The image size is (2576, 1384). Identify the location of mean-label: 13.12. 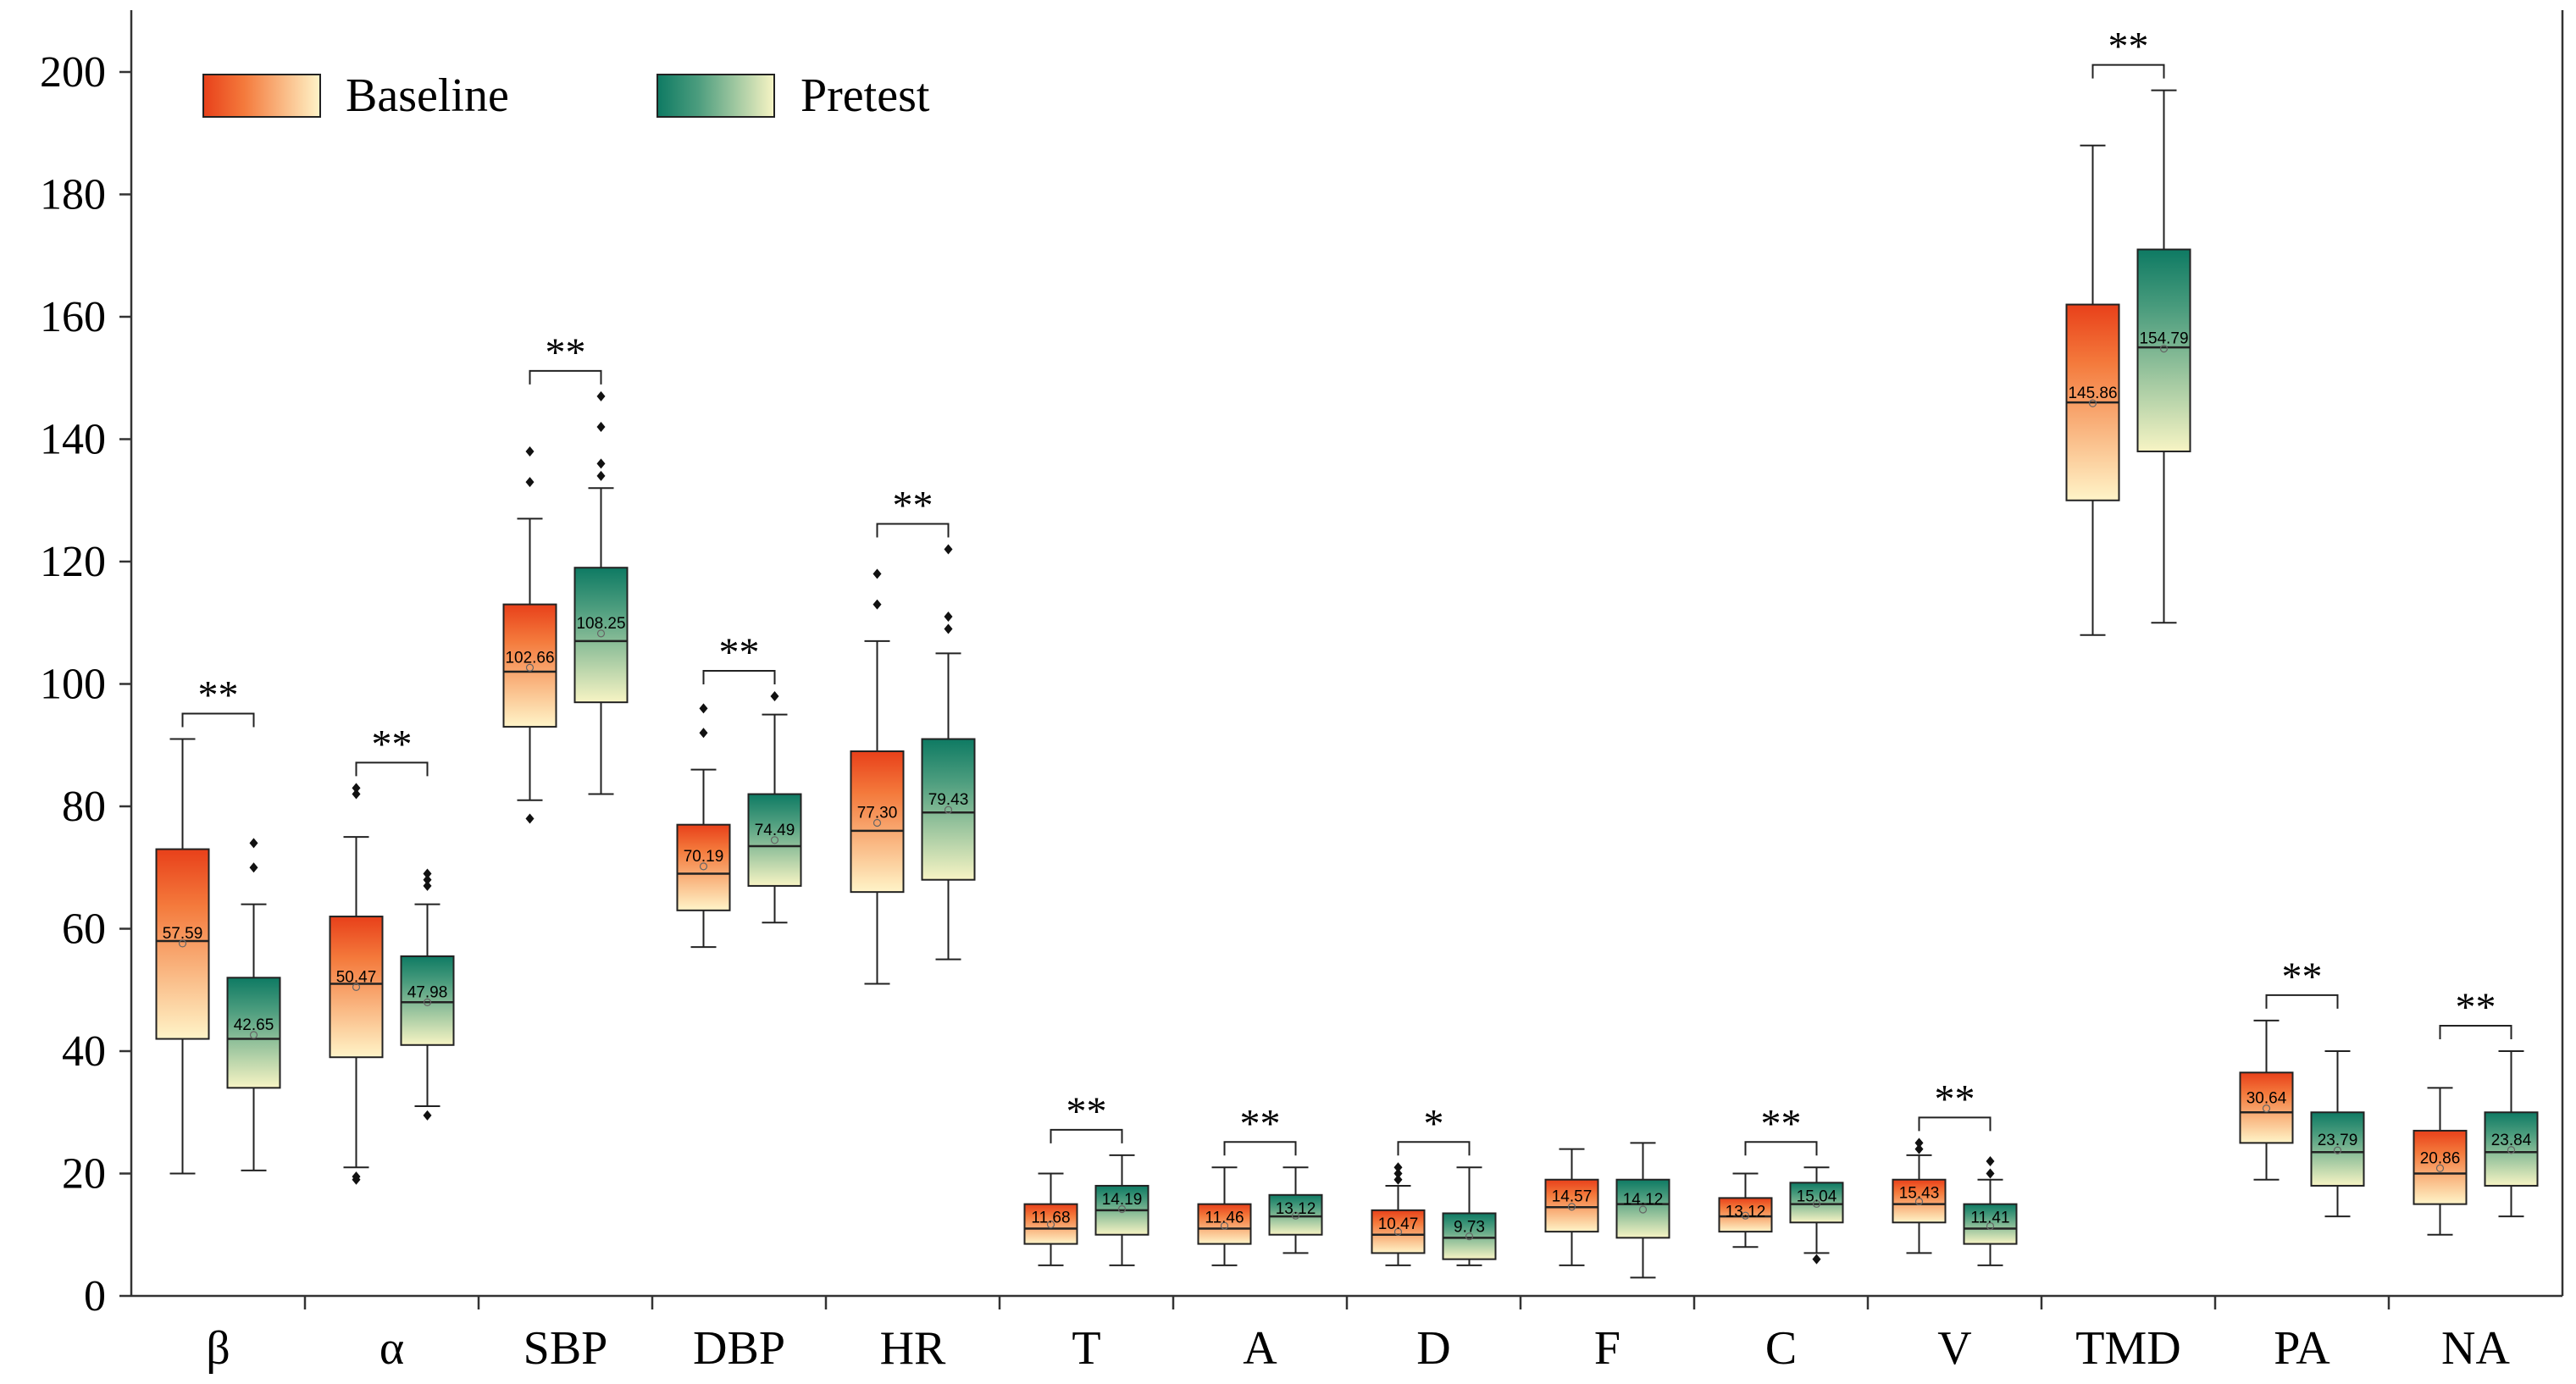
(1296, 1209).